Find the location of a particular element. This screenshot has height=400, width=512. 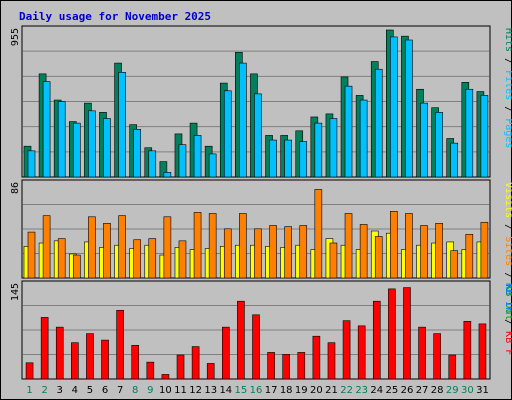

legend-visits-sites: Visits / Sites / KB Out is located at coordinates (507, 251).